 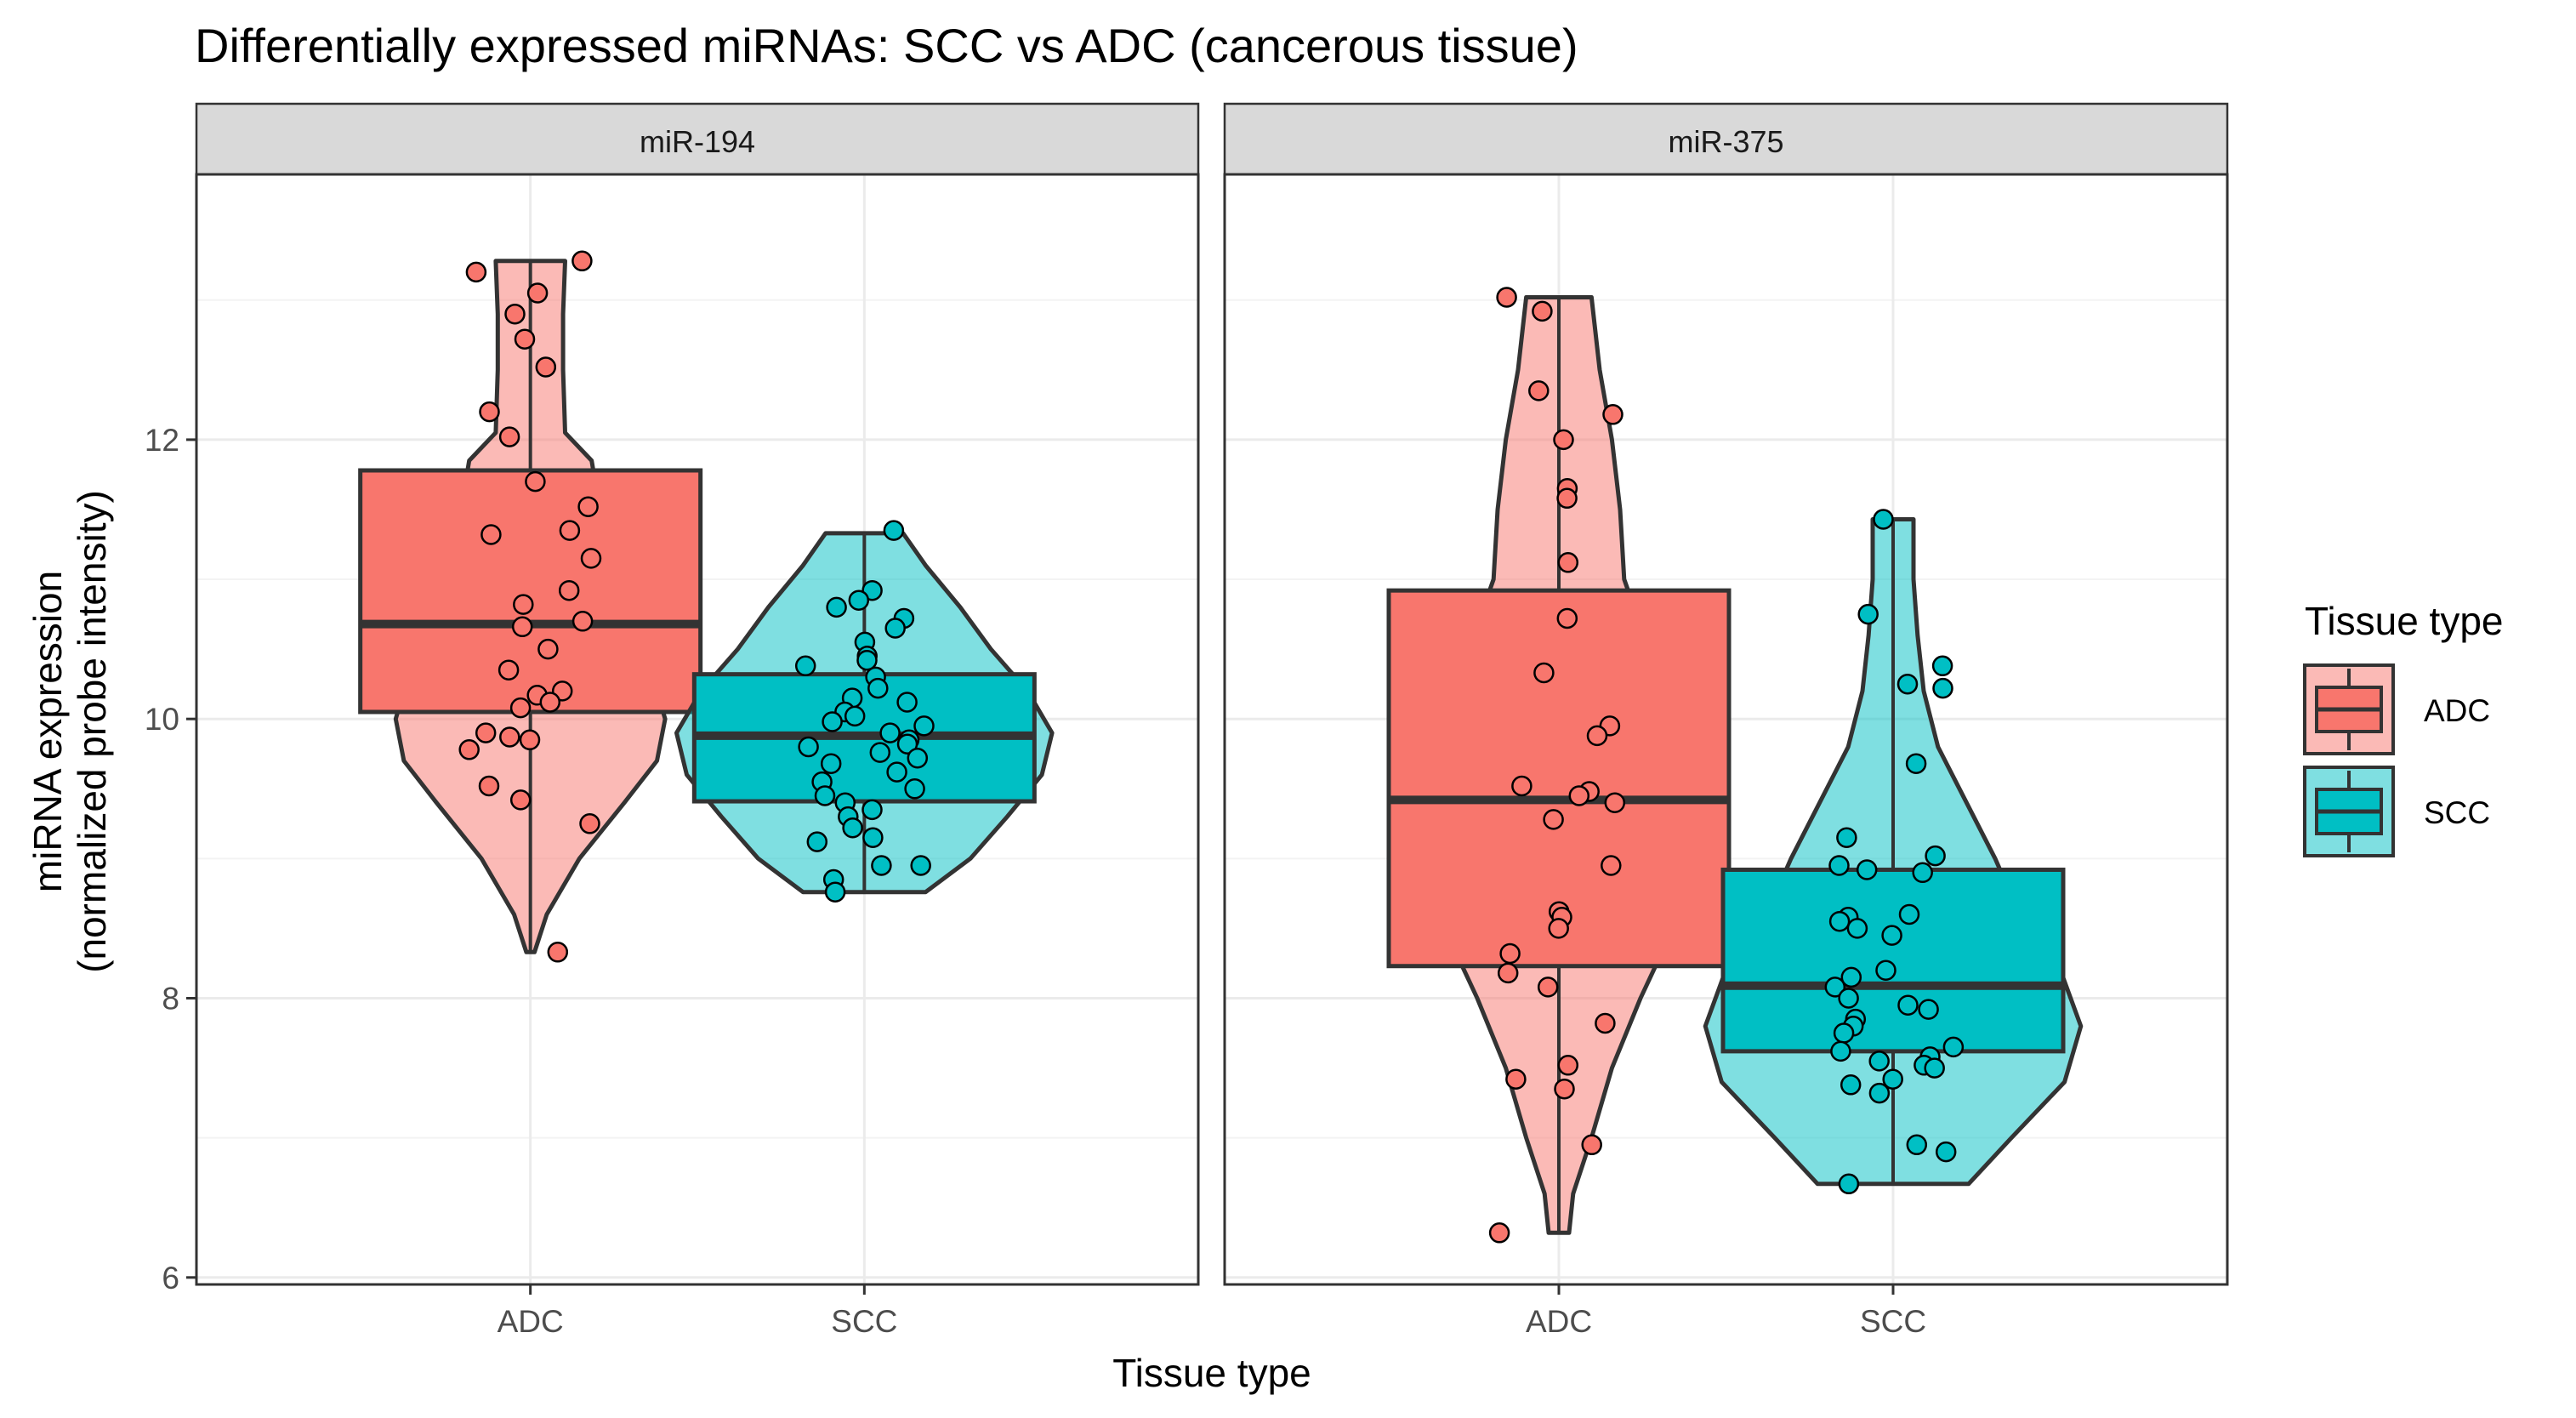 I want to click on y-tick-label: 6, so click(x=170, y=1278).